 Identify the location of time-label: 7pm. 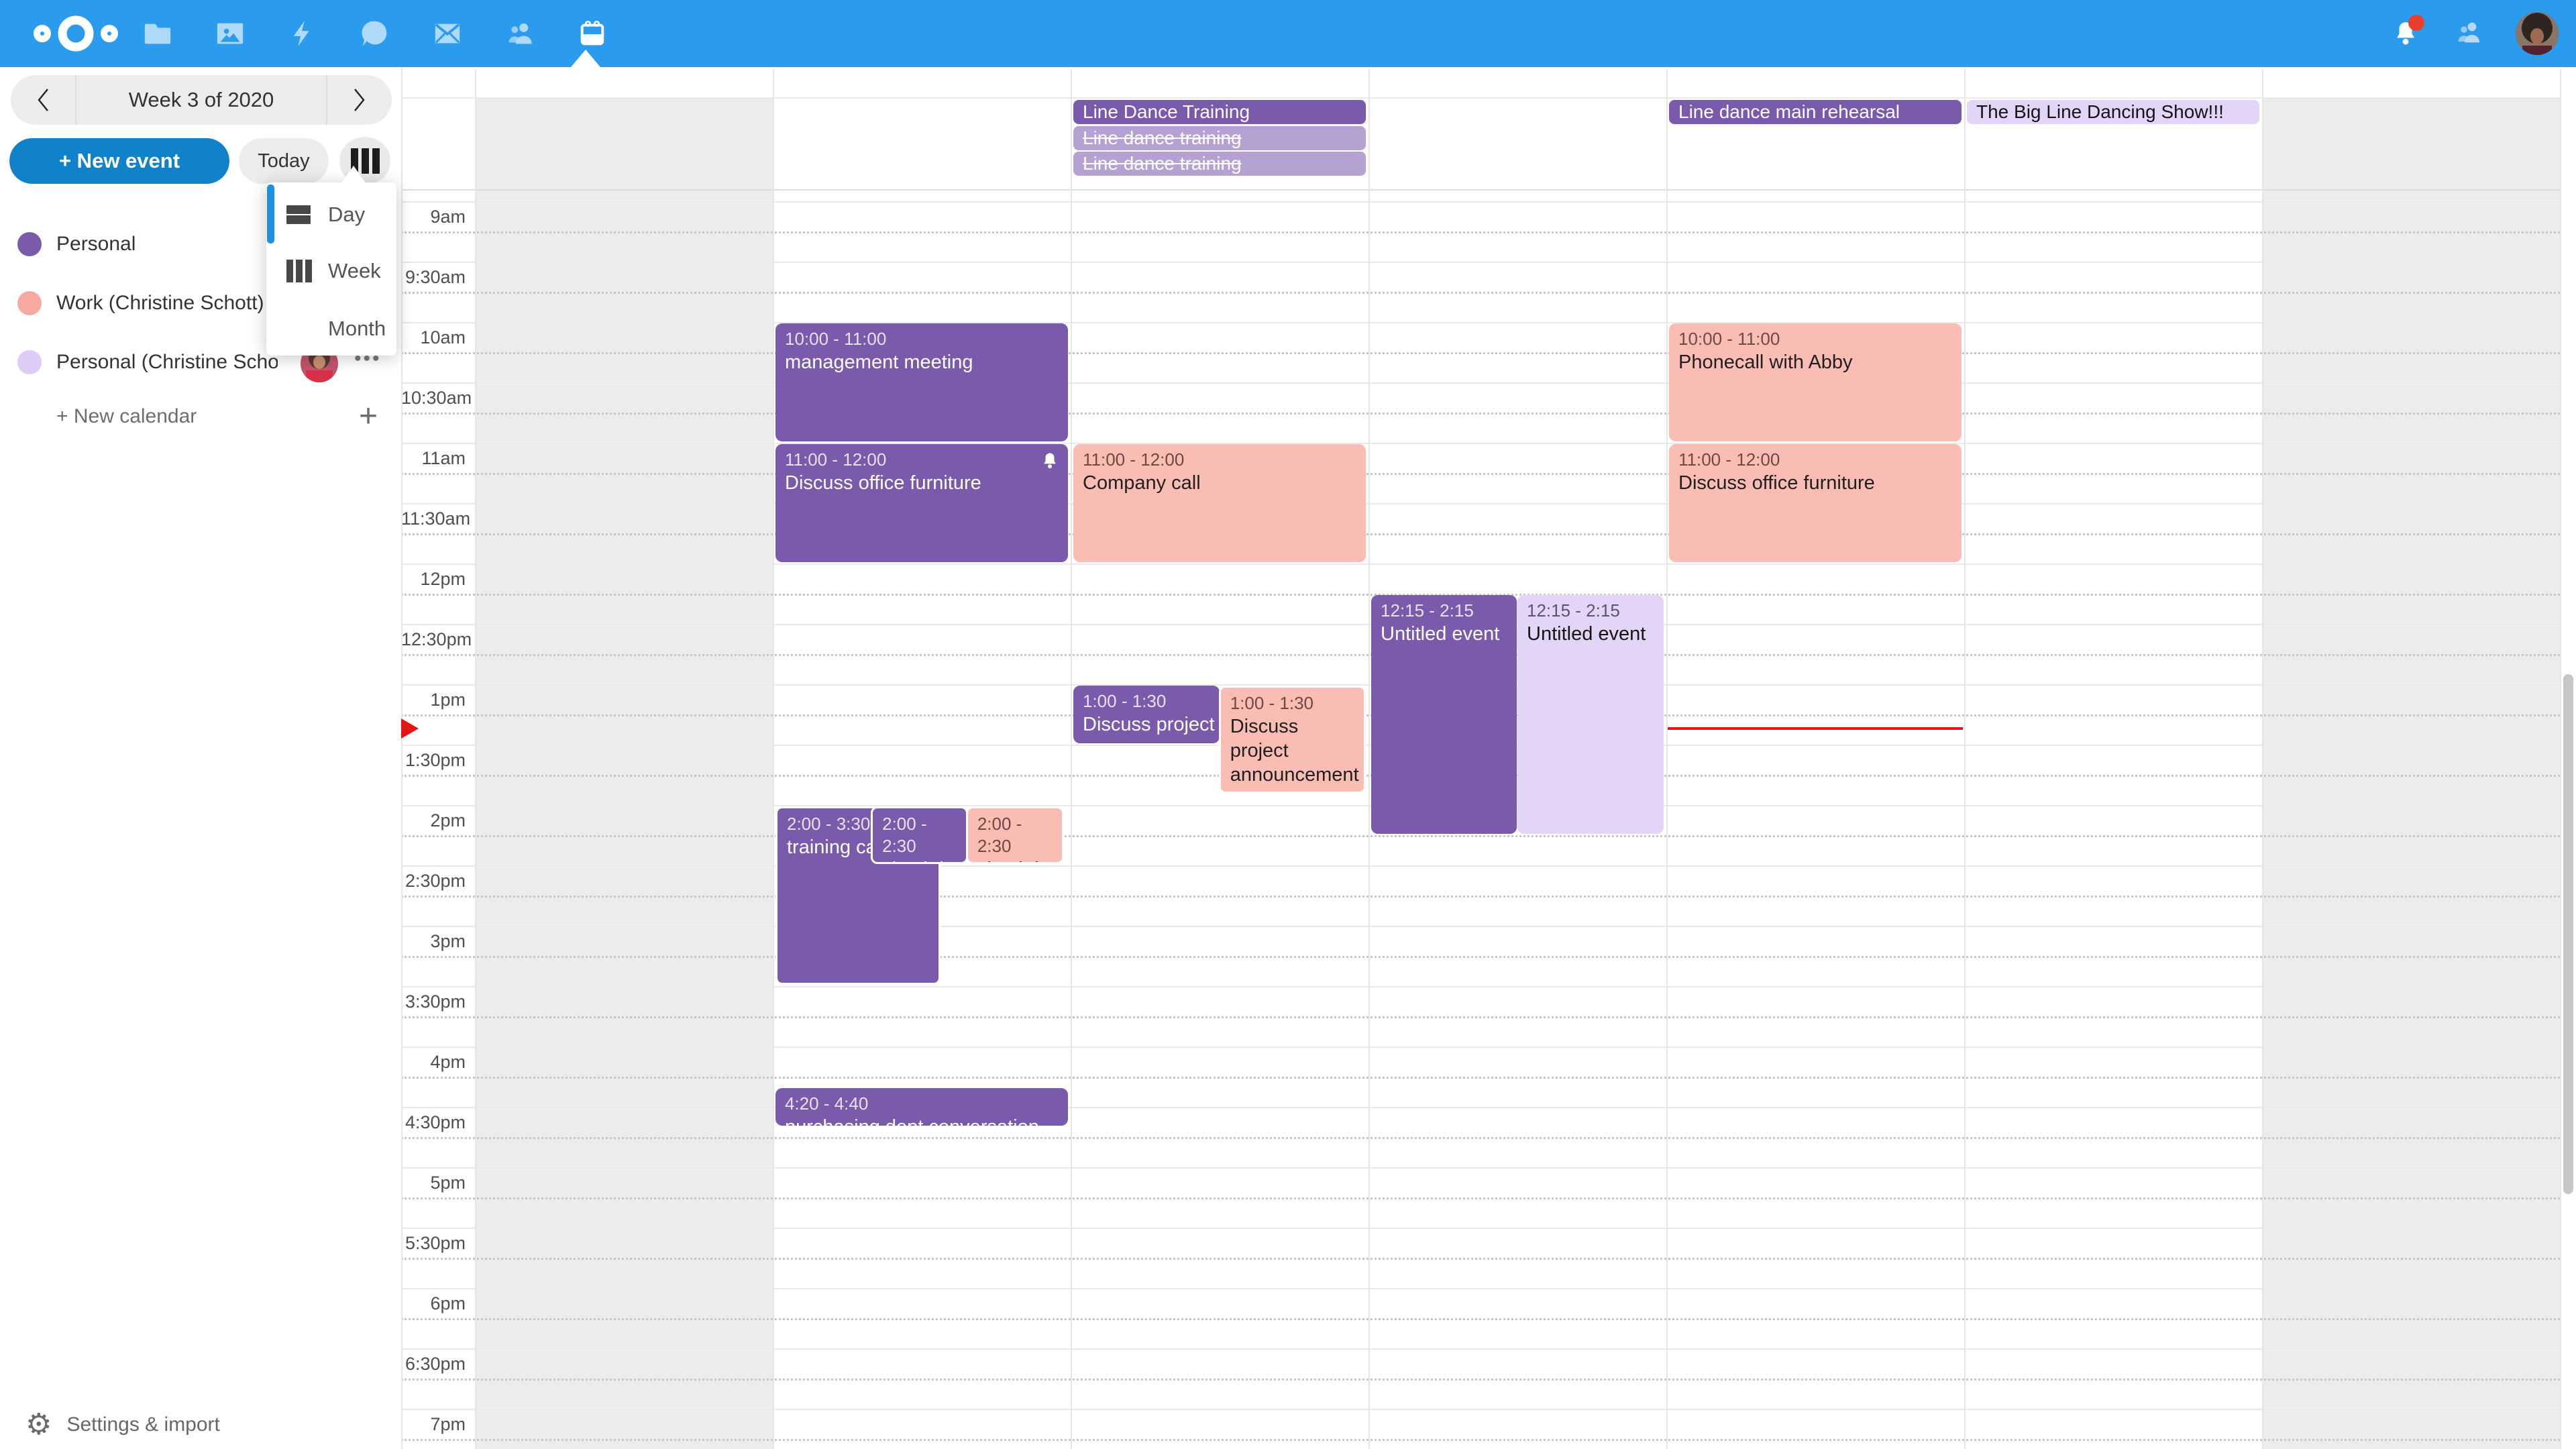
(448, 1424).